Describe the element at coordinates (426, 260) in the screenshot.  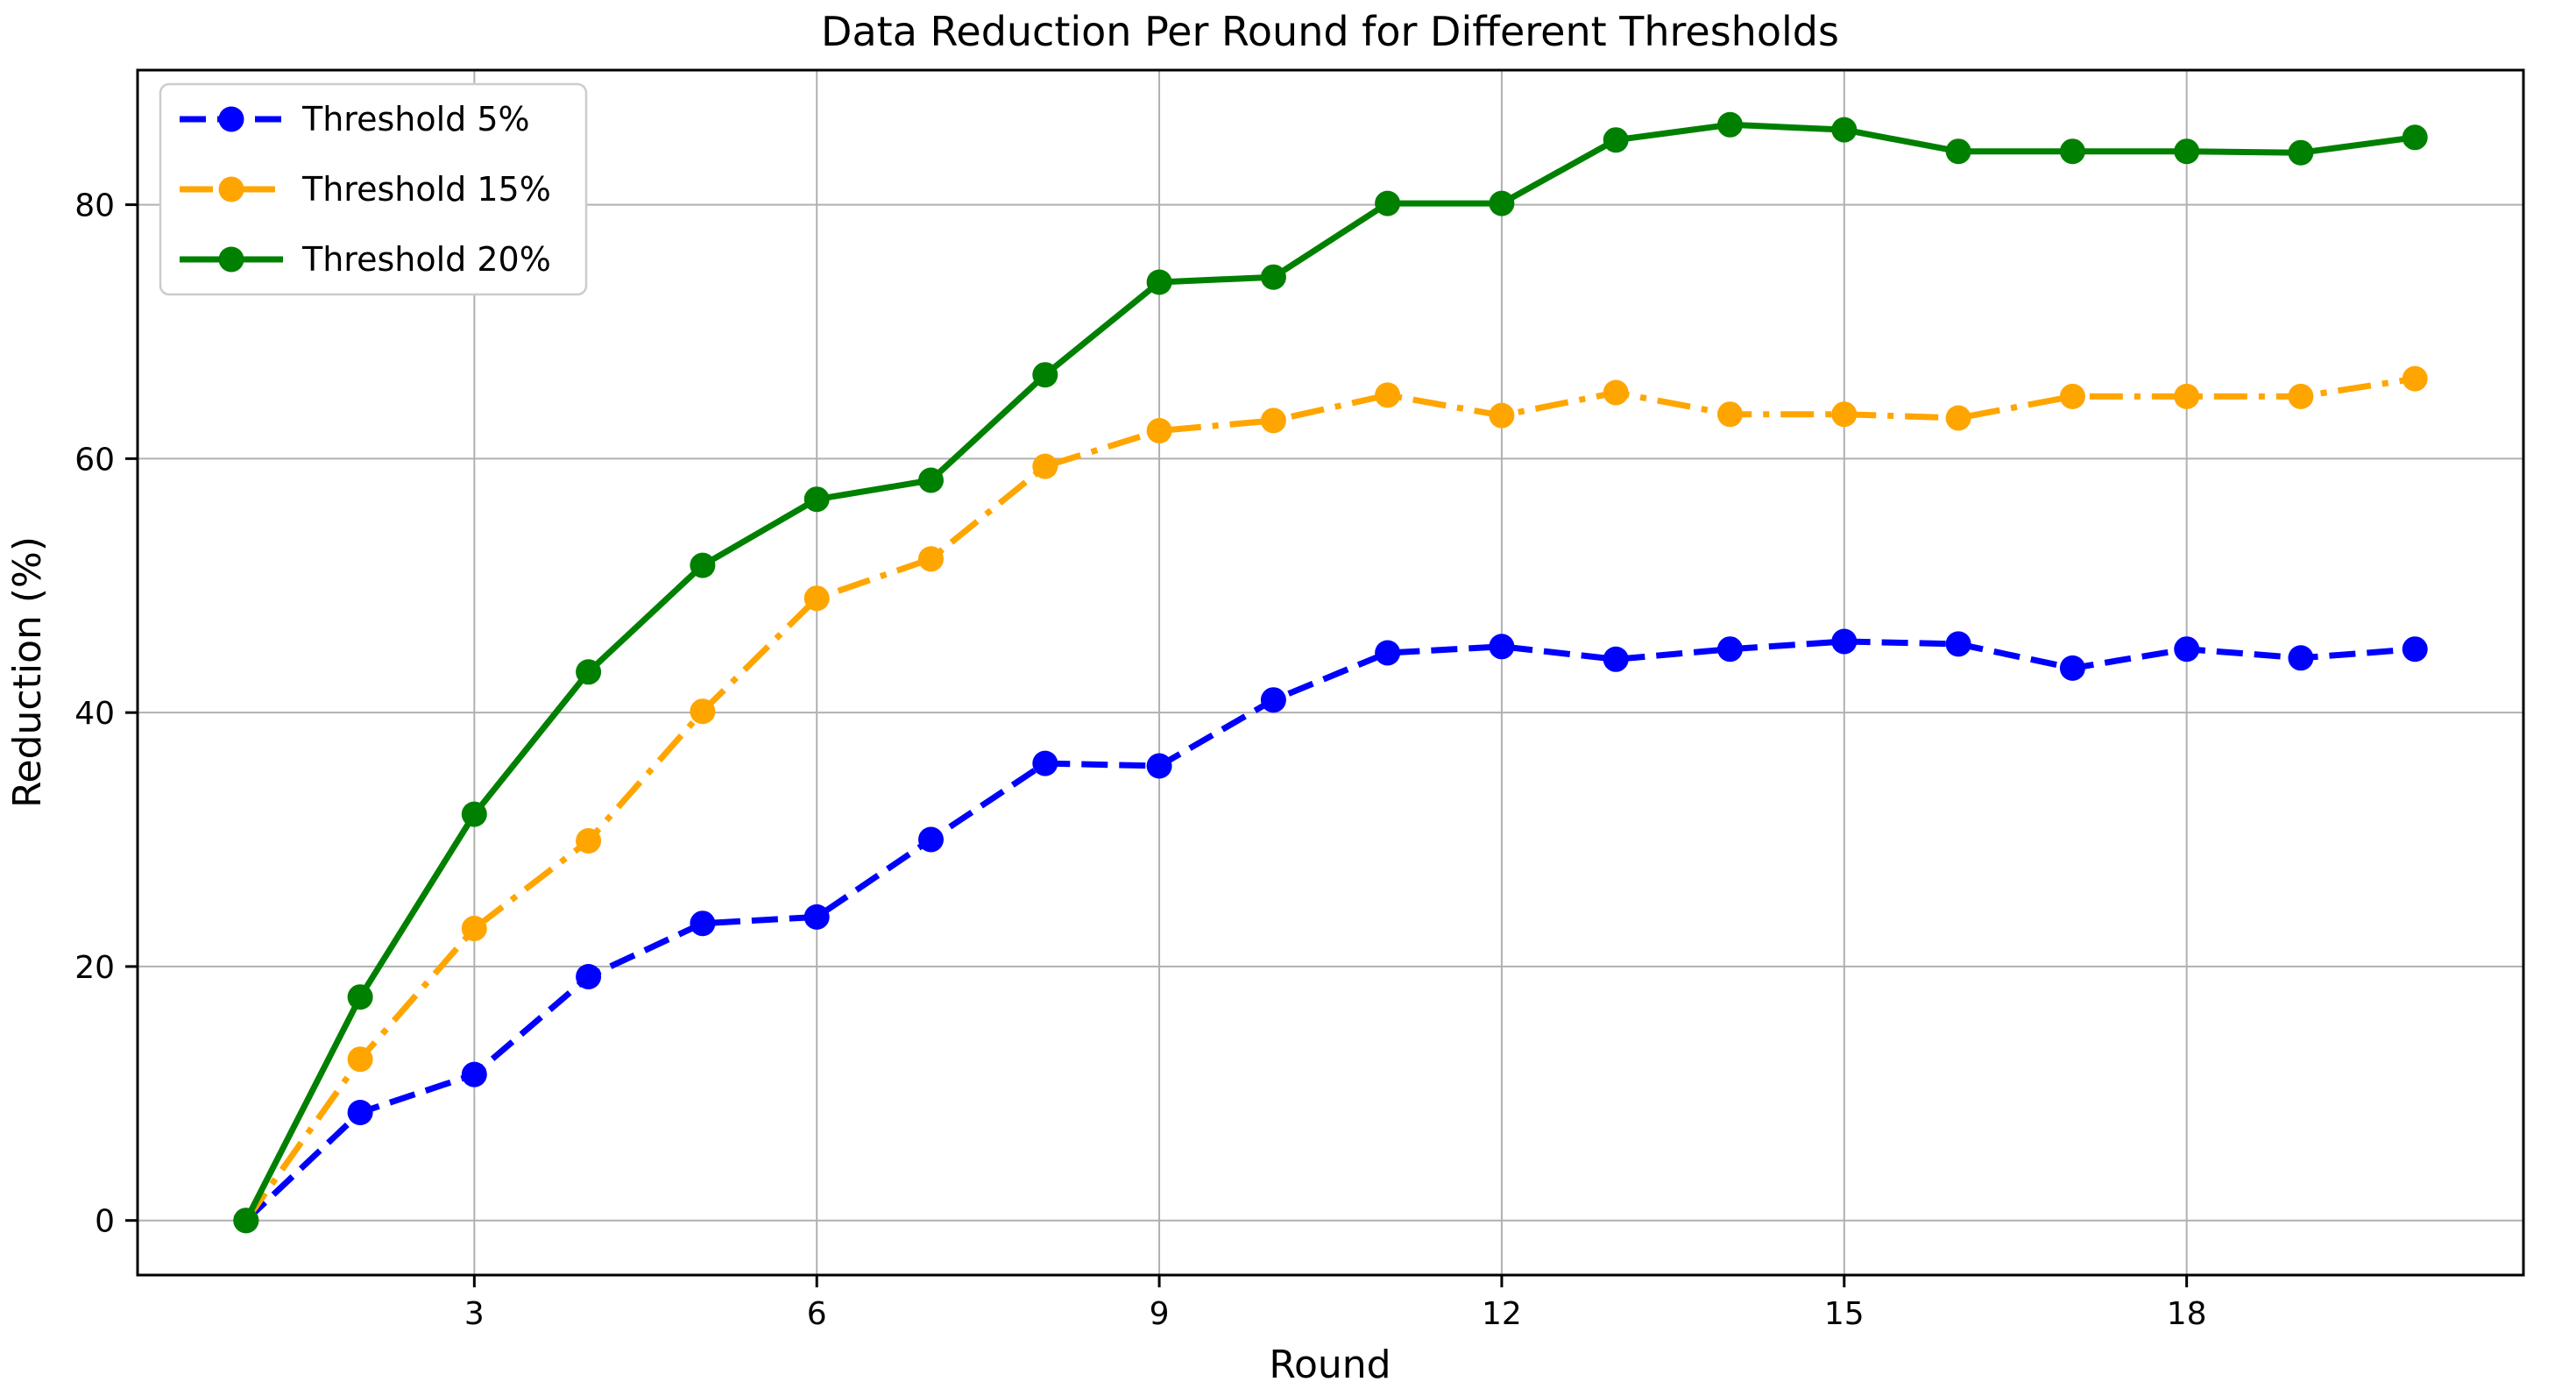
I see `legend-label: Threshold 20%` at that location.